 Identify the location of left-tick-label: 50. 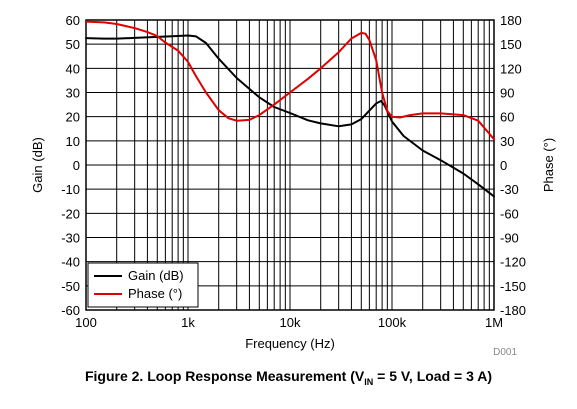
(73, 44).